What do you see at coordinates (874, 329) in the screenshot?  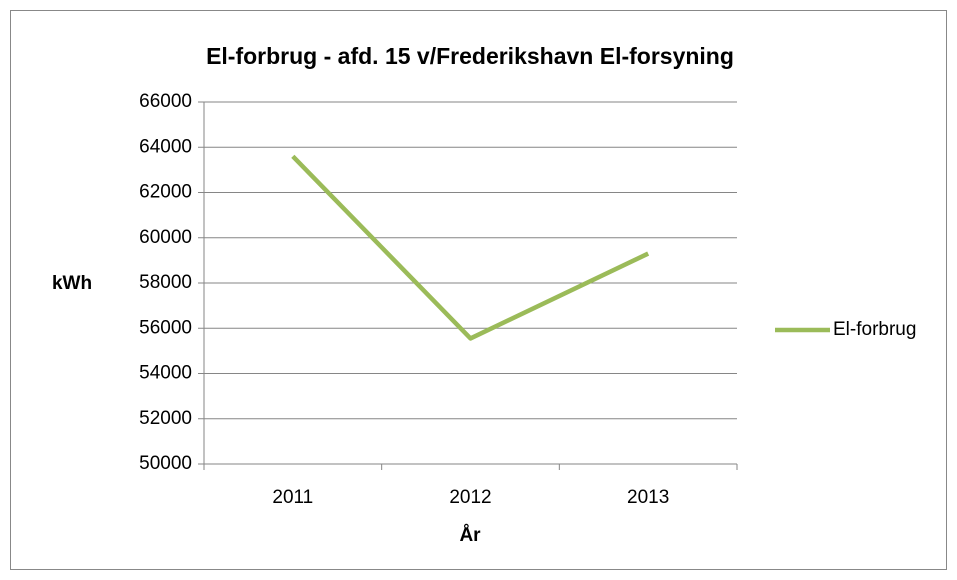 I see `legend-label: El-forbrug` at bounding box center [874, 329].